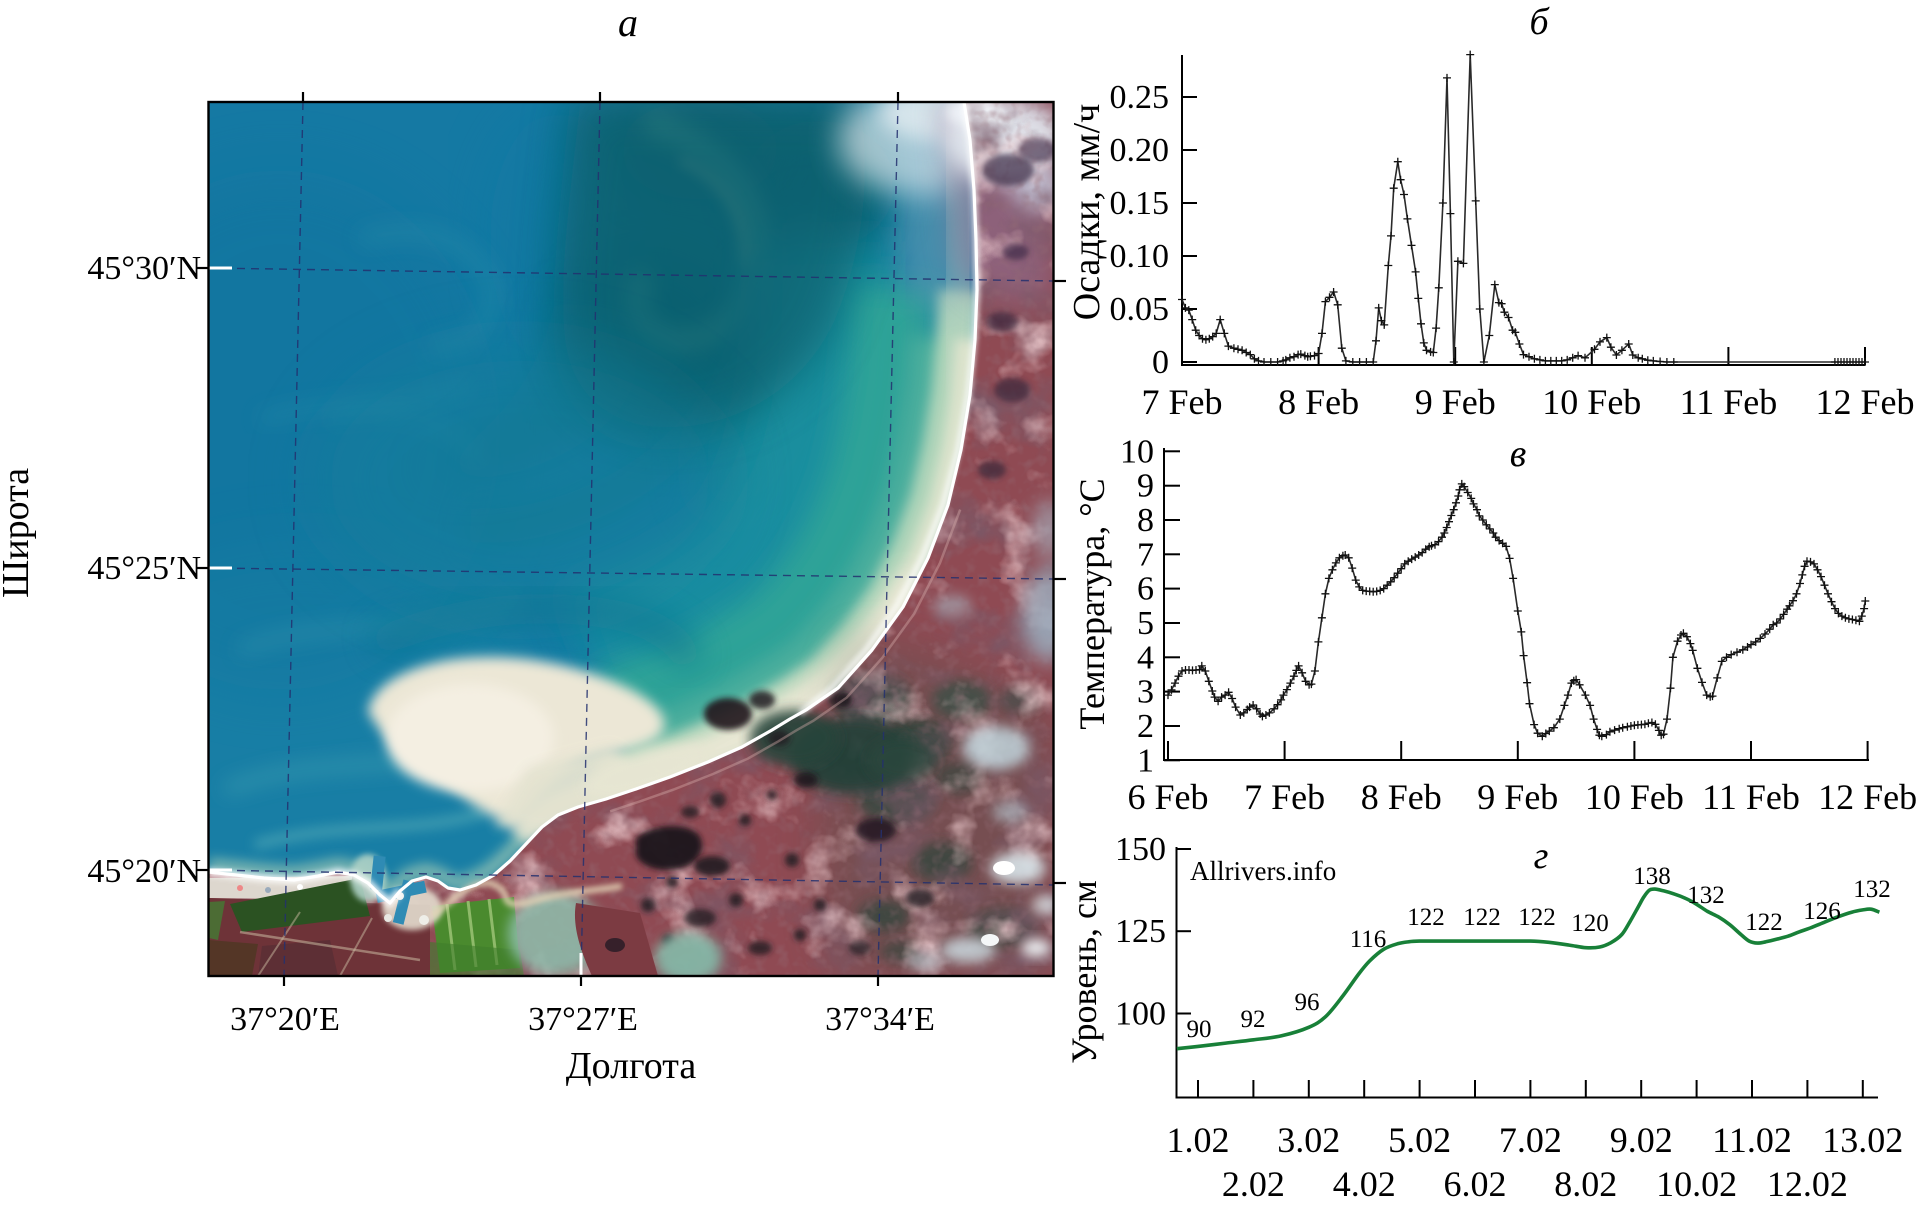 The image size is (1927, 1210). Describe the element at coordinates (1140, 203) in the screenshot. I see `svg-text: 0.15` at that location.